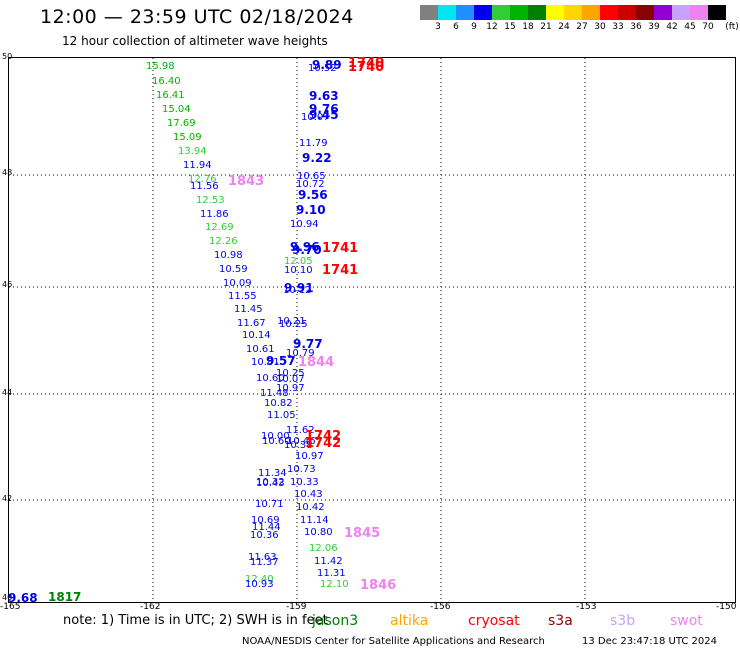 This screenshot has width=740, height=650. What do you see at coordinates (686, 621) in the screenshot?
I see `mission-label: swot` at bounding box center [686, 621].